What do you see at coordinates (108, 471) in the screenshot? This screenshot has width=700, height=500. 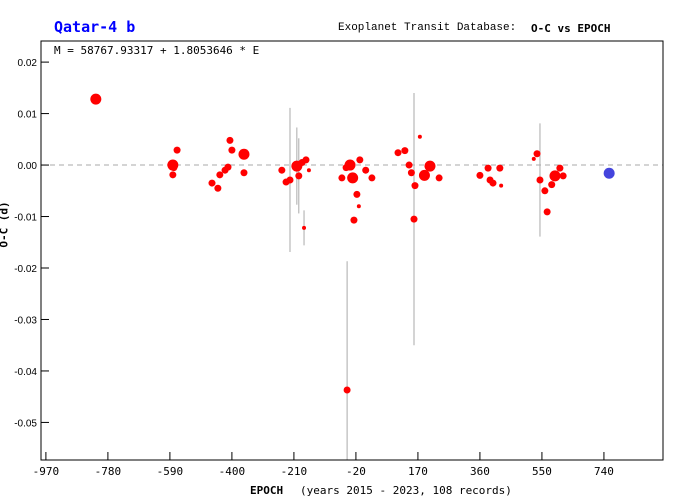 I see `x-tick-label: -780` at bounding box center [108, 471].